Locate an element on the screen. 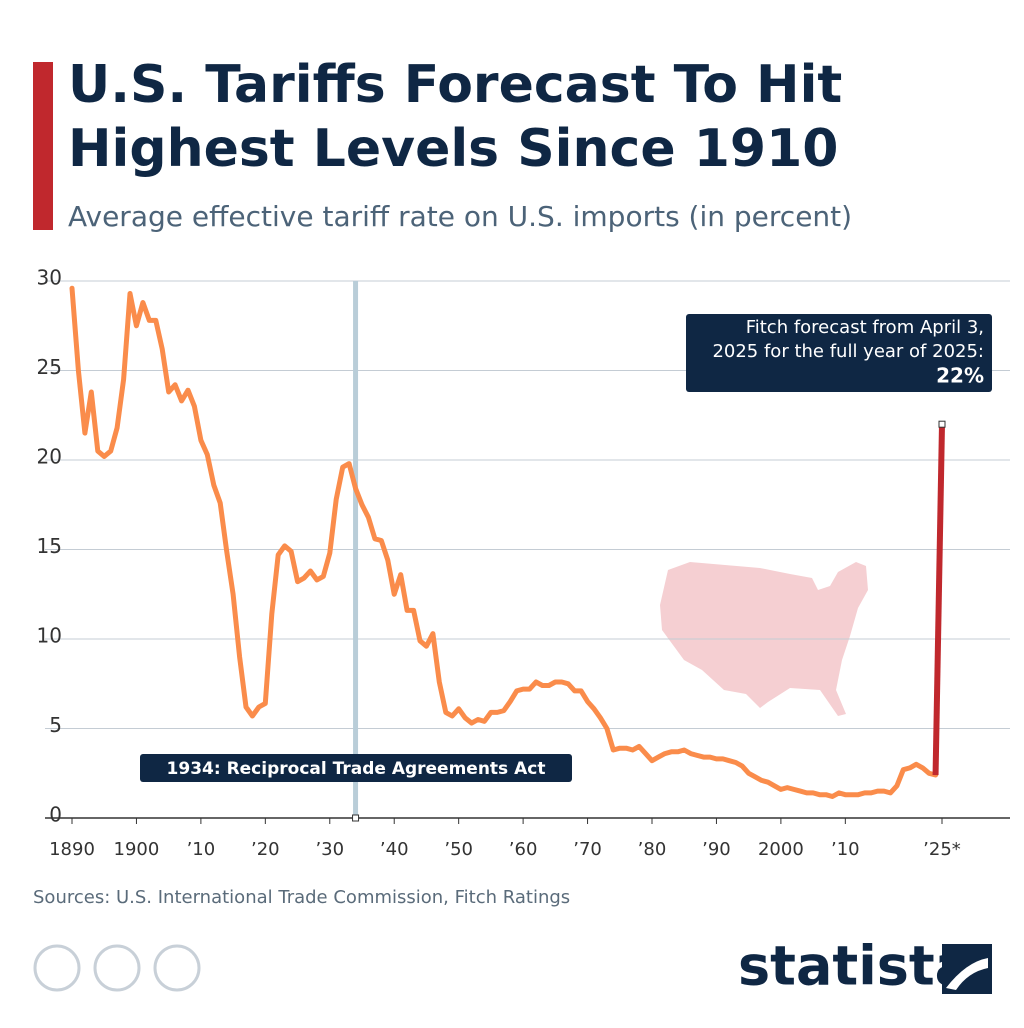 This screenshot has height=1028, width=1024. event-marker is located at coordinates (356, 818).